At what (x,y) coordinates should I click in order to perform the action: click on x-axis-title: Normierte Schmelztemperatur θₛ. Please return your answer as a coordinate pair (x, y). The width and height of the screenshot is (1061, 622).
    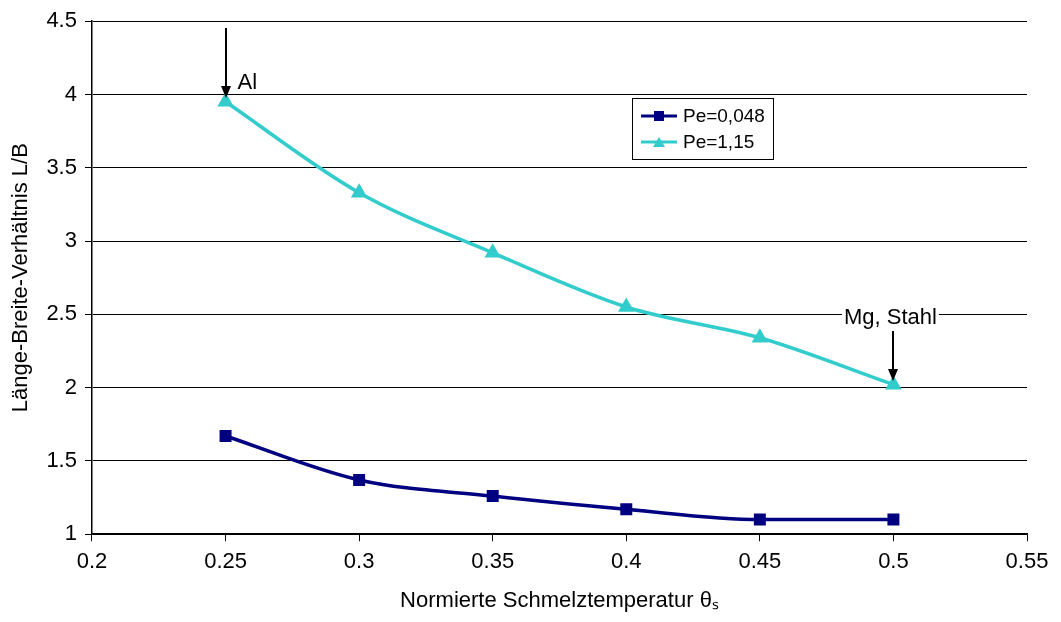
    Looking at the image, I should click on (559, 599).